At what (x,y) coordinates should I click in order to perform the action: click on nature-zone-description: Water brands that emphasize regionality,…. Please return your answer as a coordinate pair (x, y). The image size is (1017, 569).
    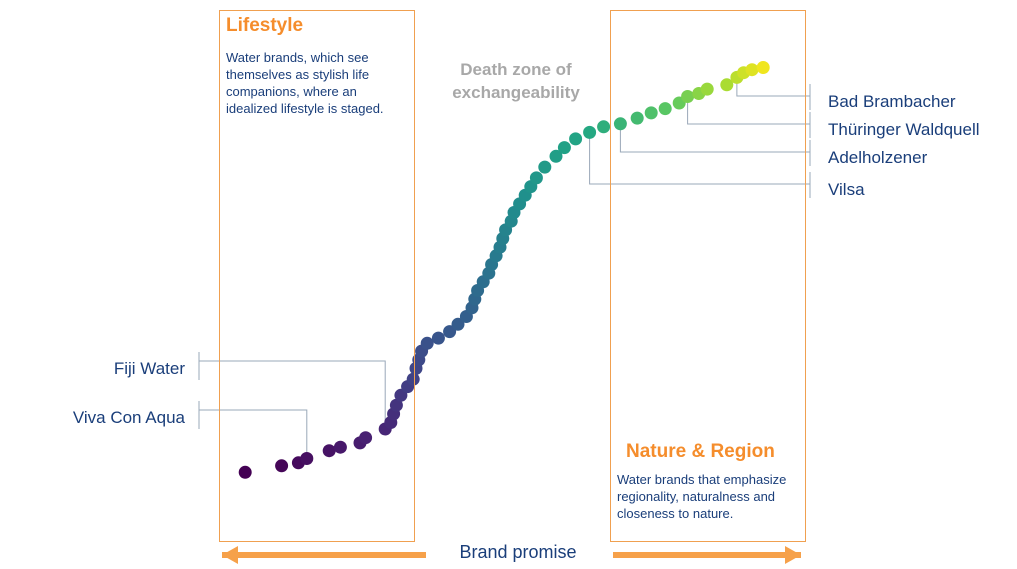
    Looking at the image, I should click on (702, 496).